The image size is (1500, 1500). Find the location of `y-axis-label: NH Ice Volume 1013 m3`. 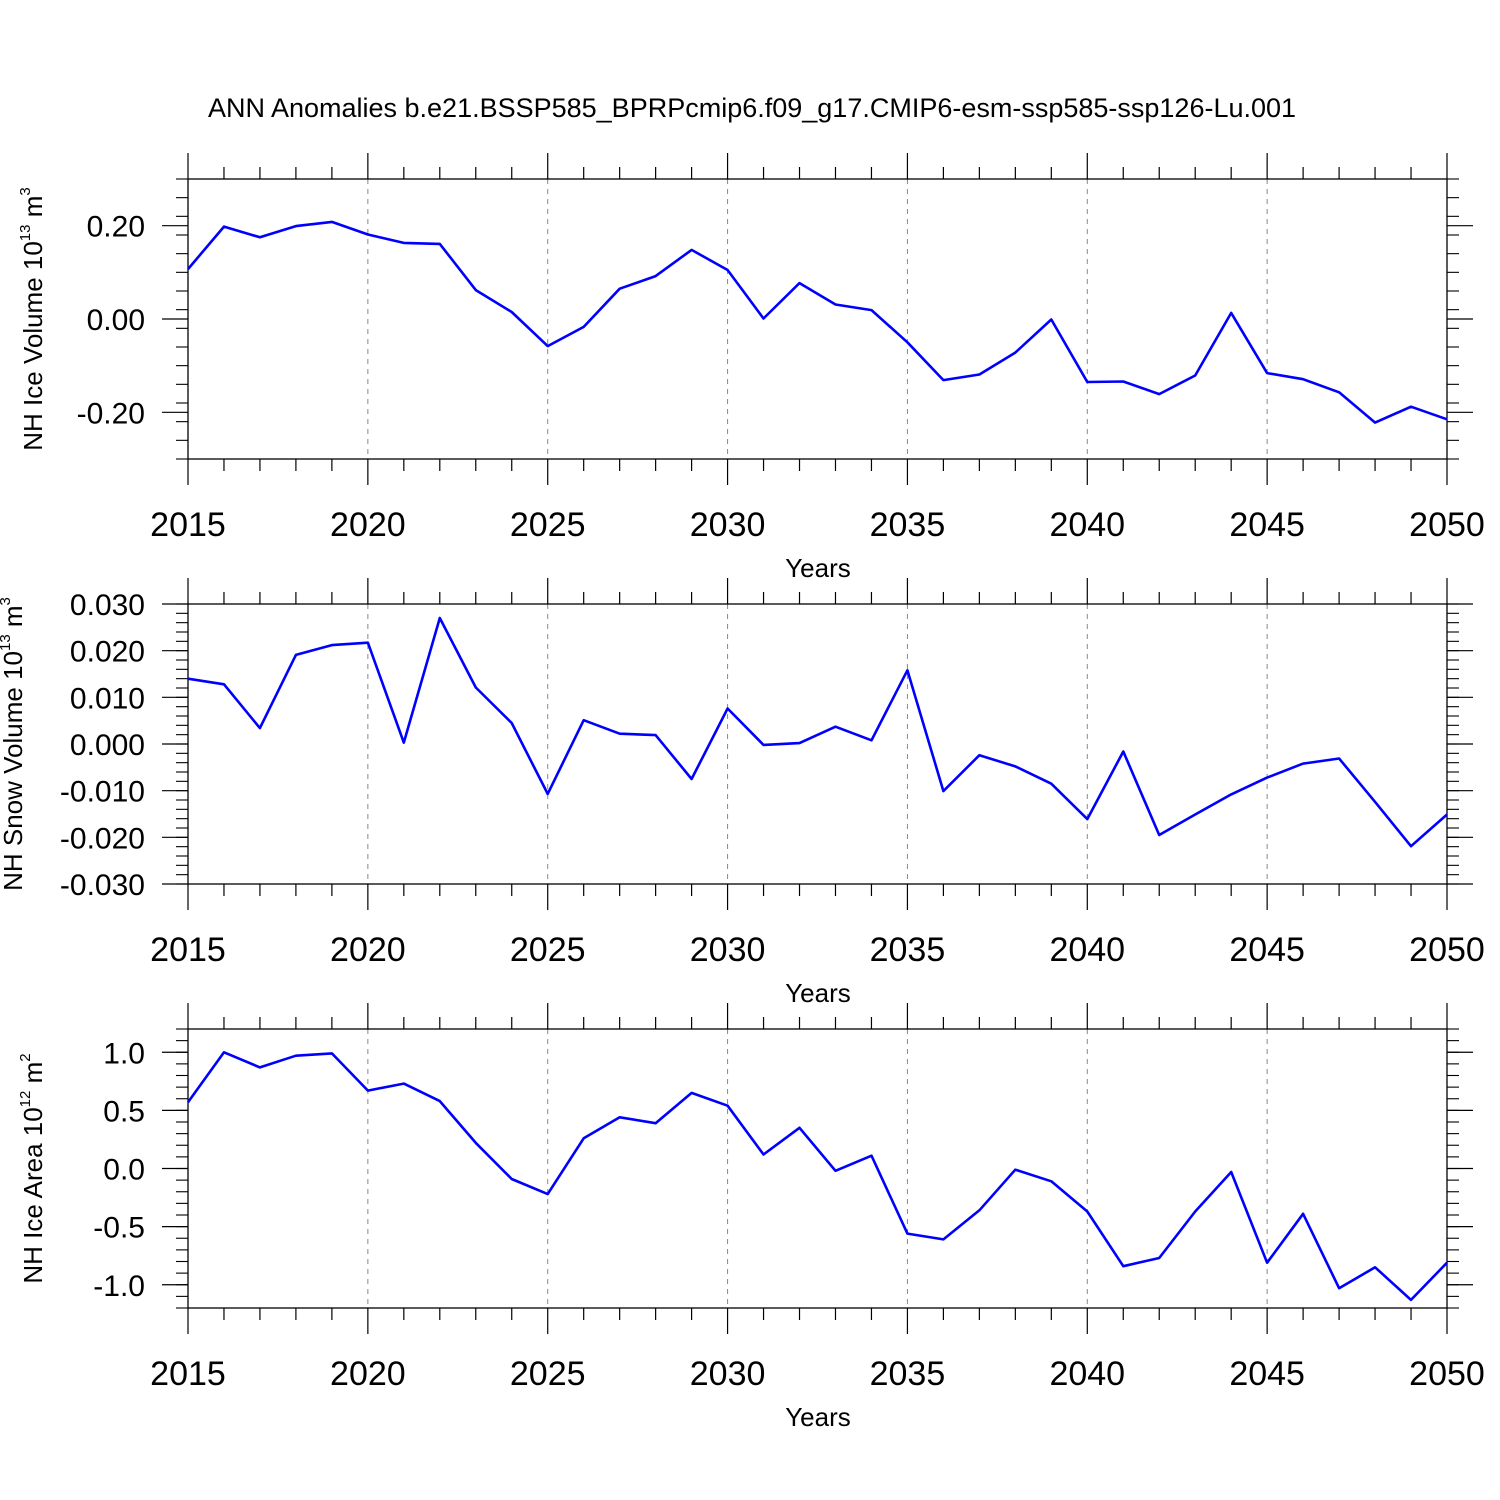

y-axis-label: NH Ice Volume 1013 m3 is located at coordinates (32, 318).